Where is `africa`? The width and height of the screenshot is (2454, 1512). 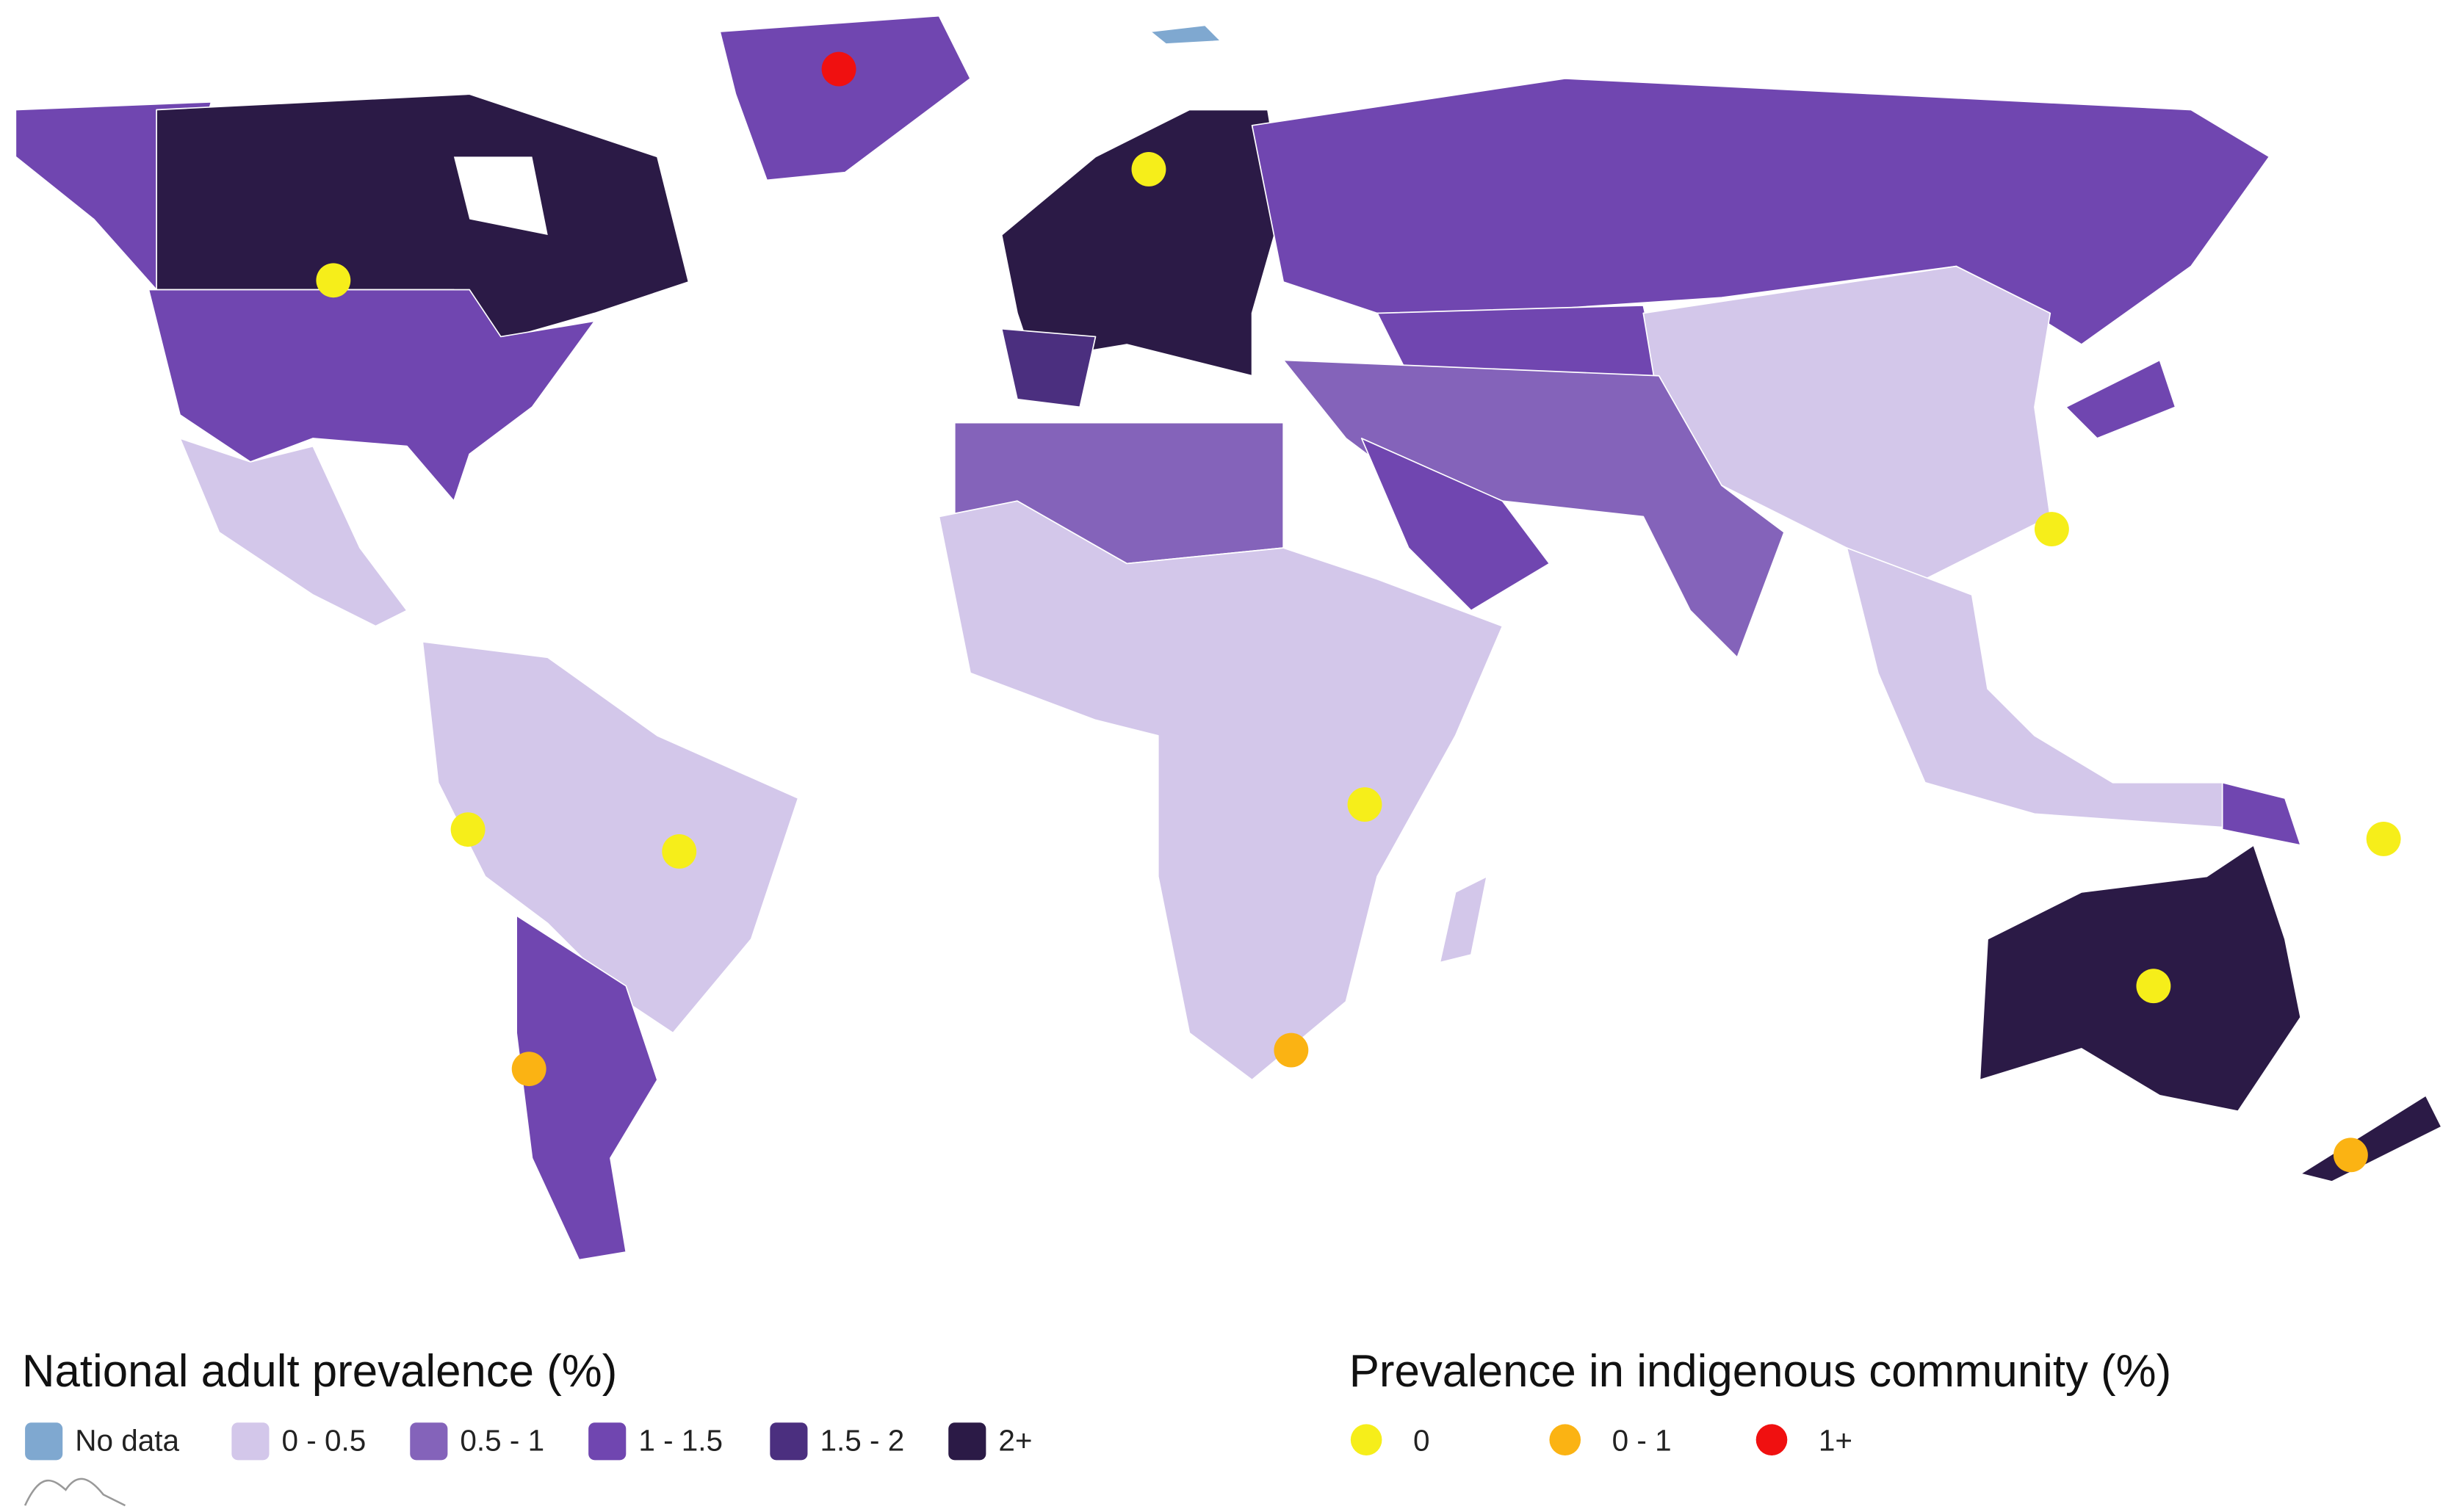 africa is located at coordinates (1221, 791).